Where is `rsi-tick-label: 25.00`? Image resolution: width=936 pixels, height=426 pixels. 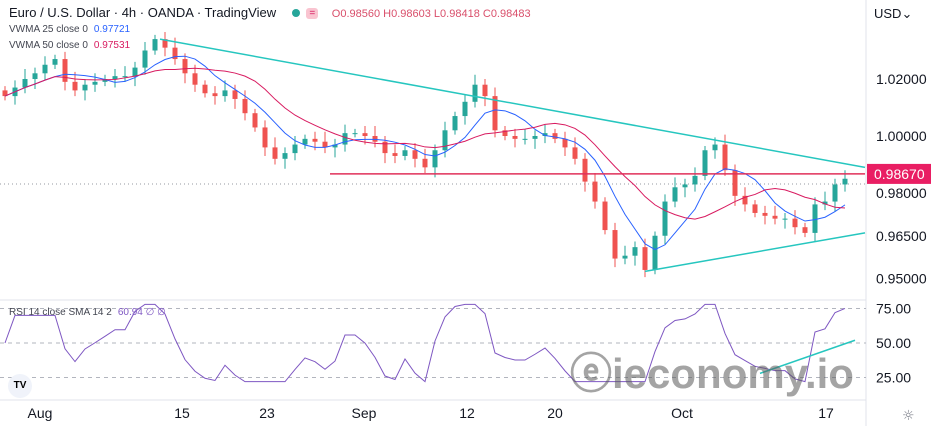
rsi-tick-label: 25.00 is located at coordinates (893, 378).